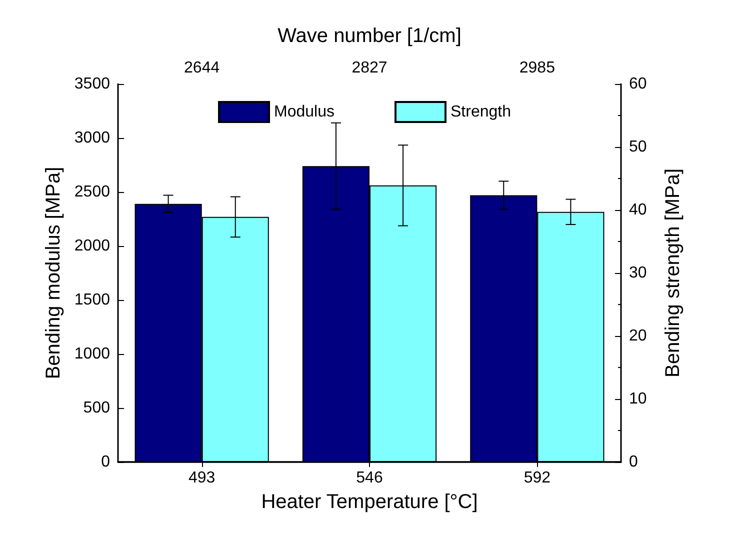 Image resolution: width=729 pixels, height=537 pixels. I want to click on y2-tick-label: 0, so click(633, 462).